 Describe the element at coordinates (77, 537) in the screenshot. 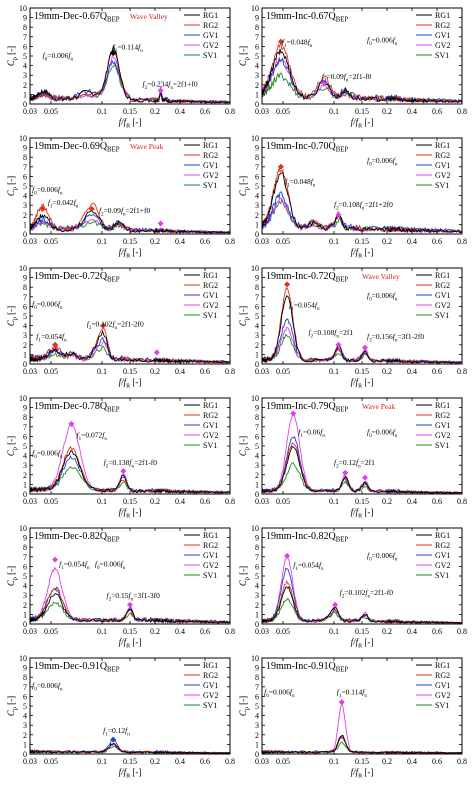

I see `chart-title: 19mm-Dec-0.82QBEP` at that location.